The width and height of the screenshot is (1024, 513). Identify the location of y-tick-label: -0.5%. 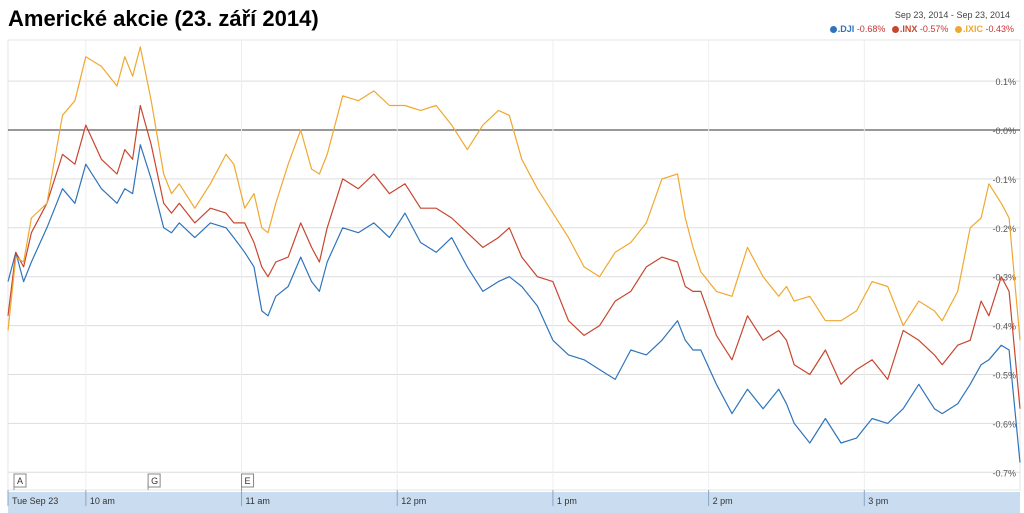
(1004, 376).